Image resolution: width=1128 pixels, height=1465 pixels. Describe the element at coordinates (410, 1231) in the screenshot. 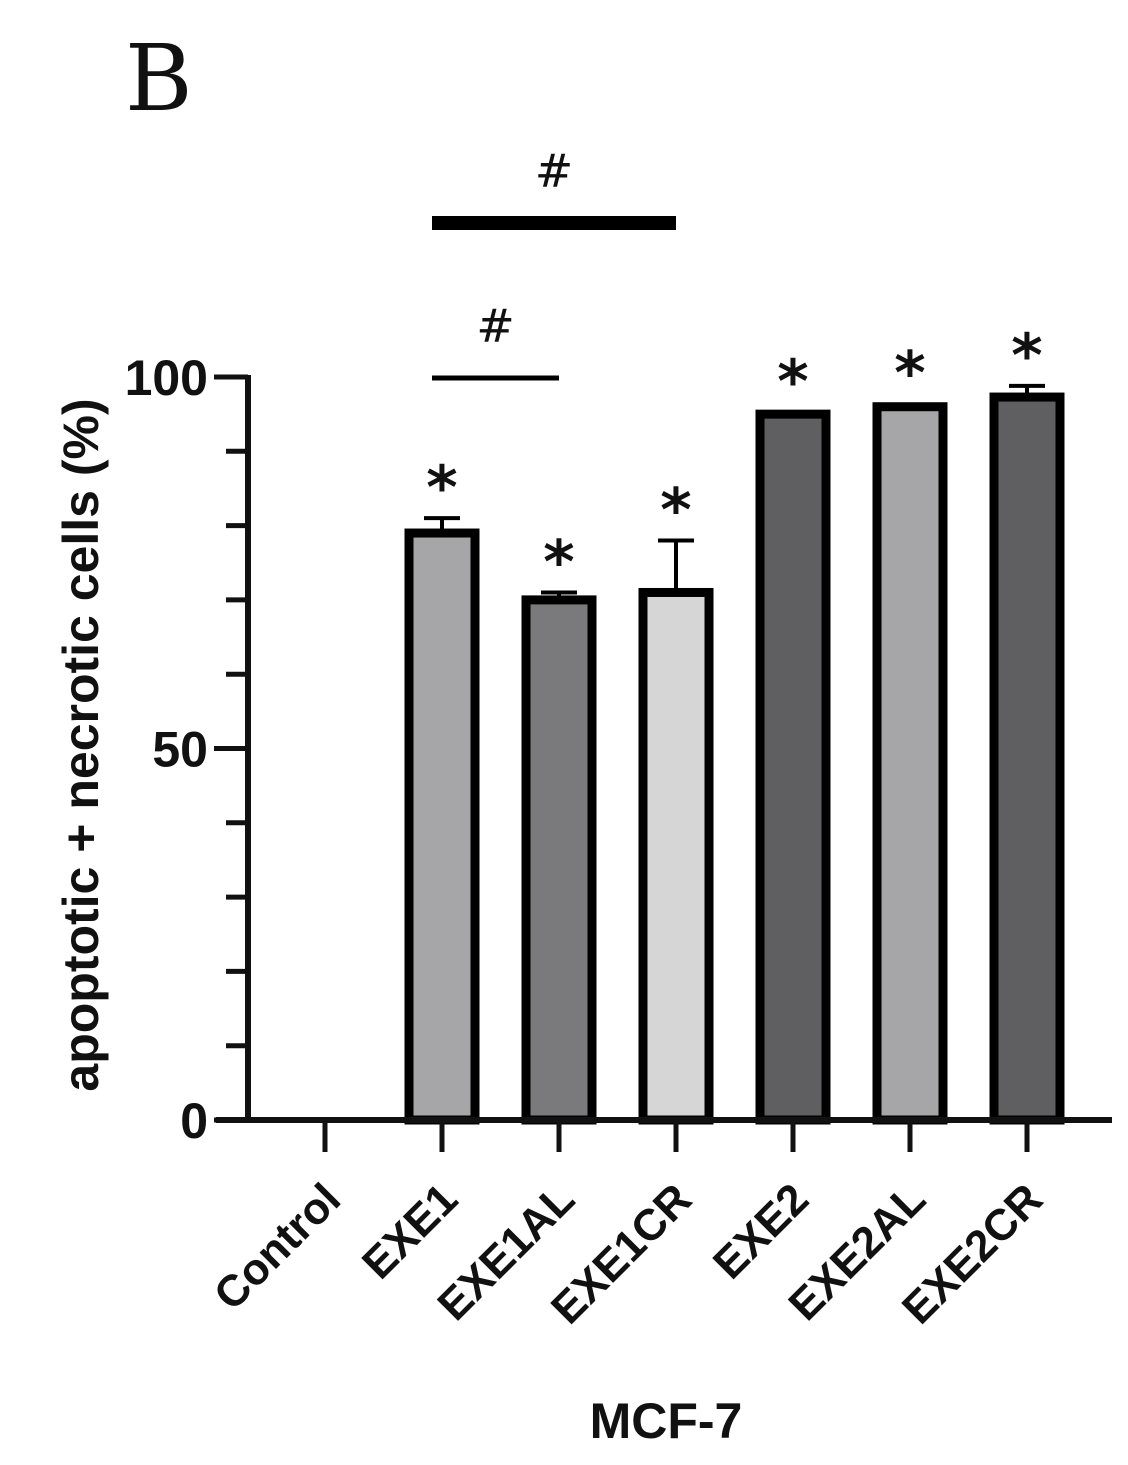

I see `x-tick-label: EXE1` at that location.